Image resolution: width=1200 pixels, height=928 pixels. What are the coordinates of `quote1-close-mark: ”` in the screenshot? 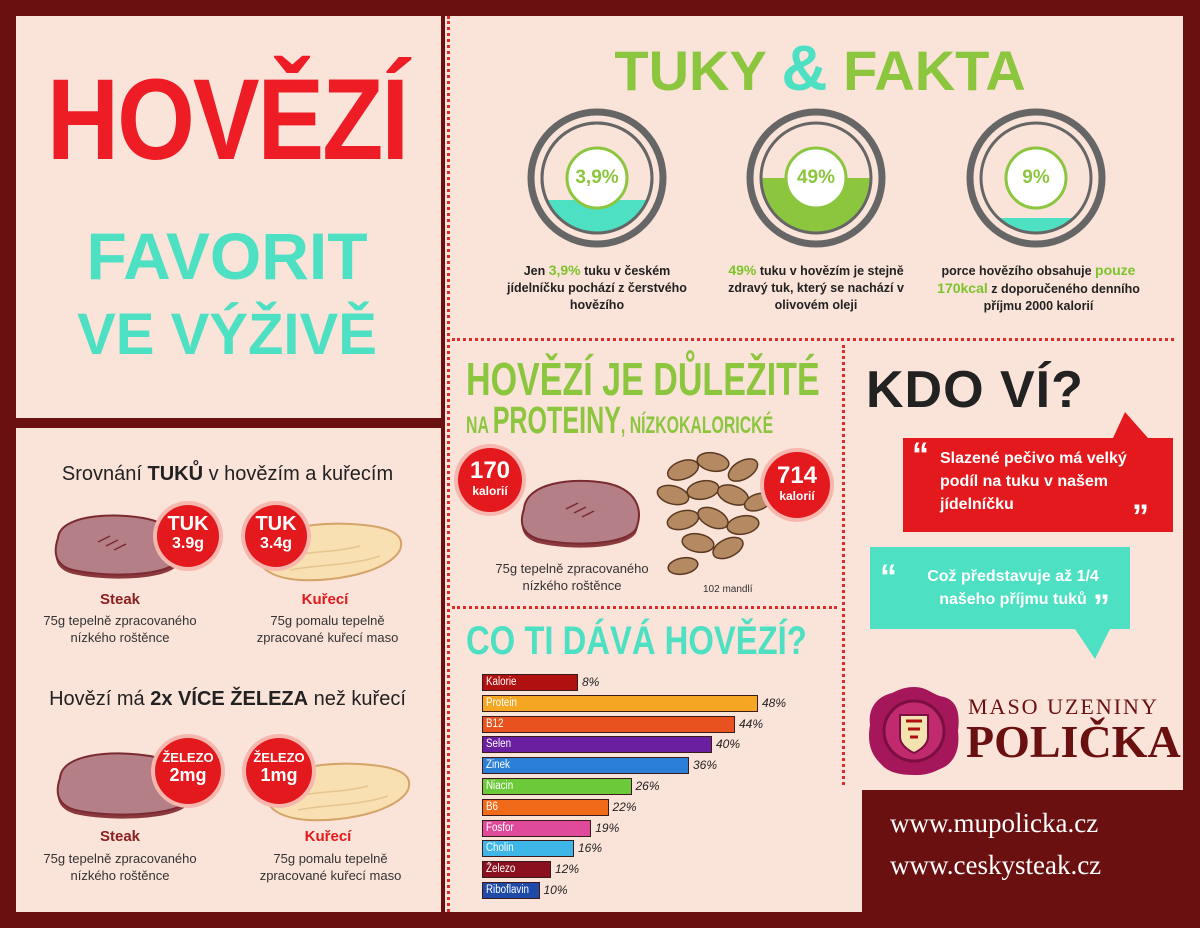 It's located at (1140, 517).